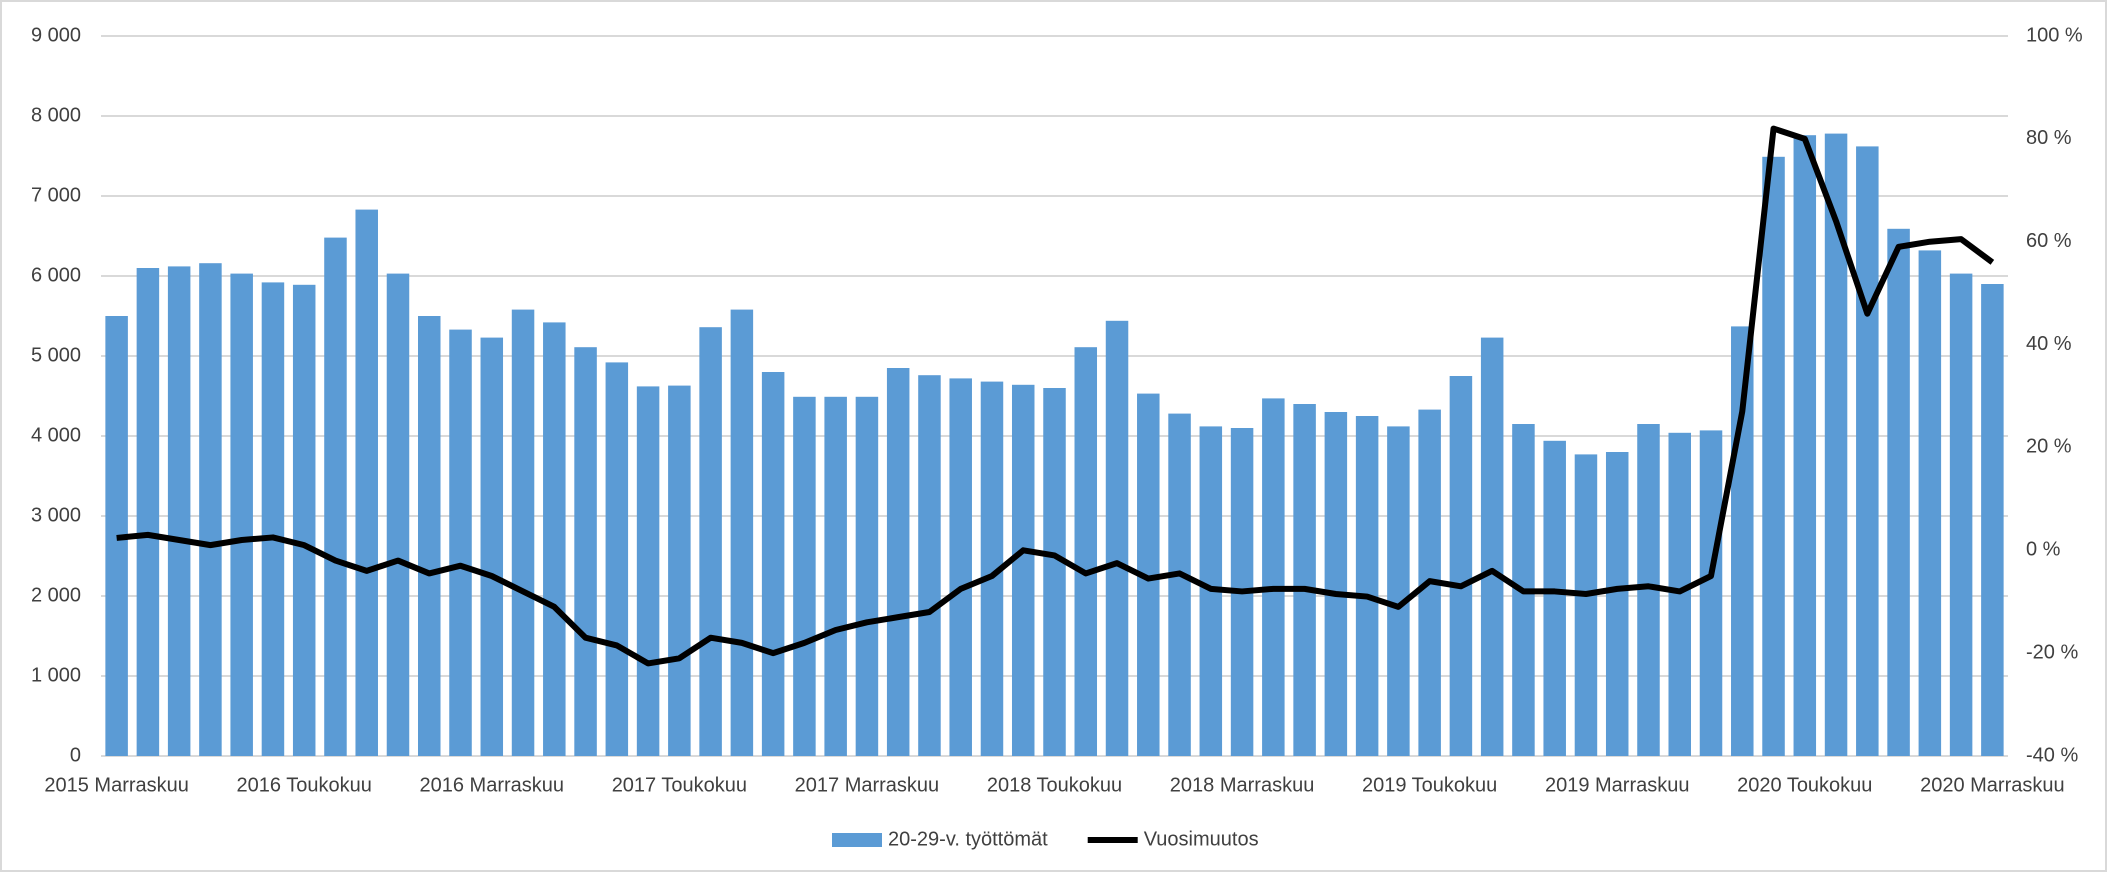 This screenshot has height=874, width=2109. Describe the element at coordinates (1242, 785) in the screenshot. I see `x-tick-label: 2018 Marraskuu` at that location.